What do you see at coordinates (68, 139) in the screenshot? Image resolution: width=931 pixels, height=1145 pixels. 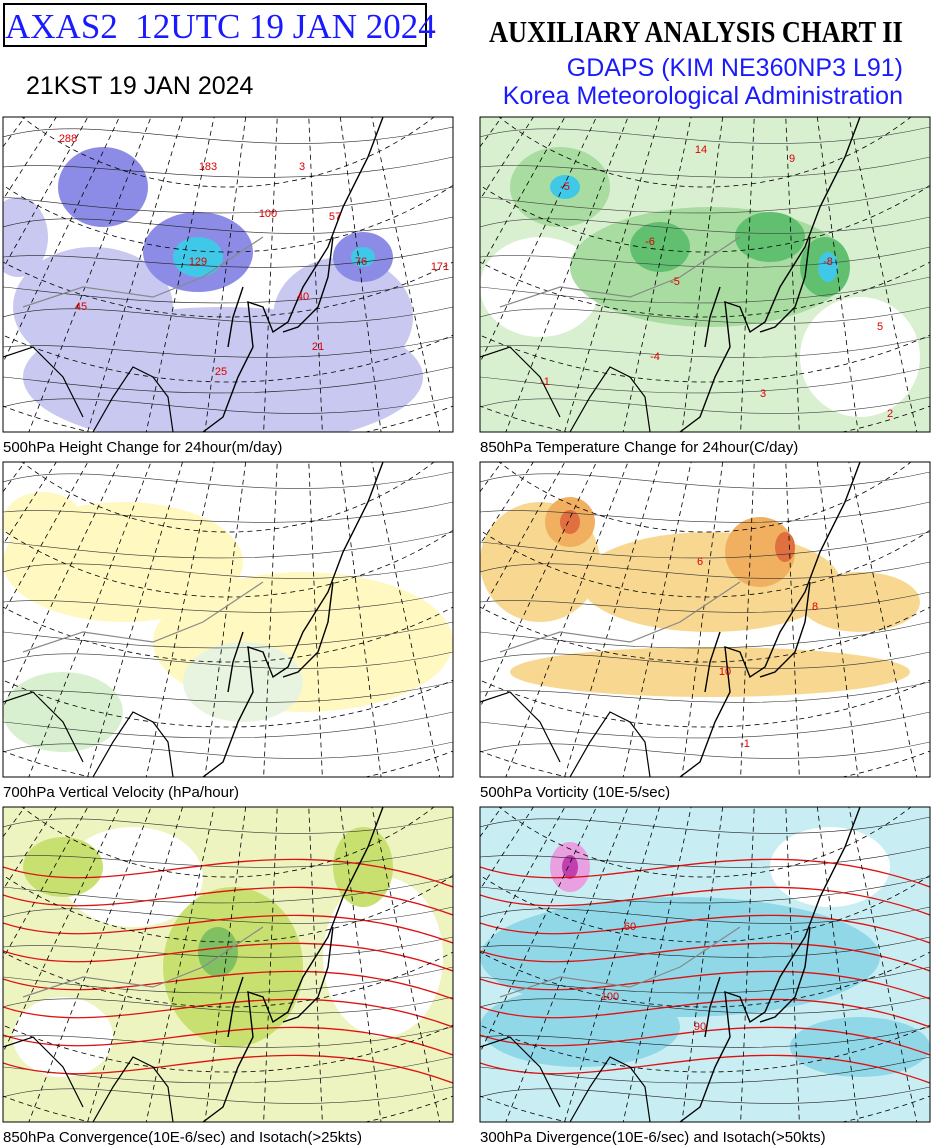 I see `map-label: 288` at bounding box center [68, 139].